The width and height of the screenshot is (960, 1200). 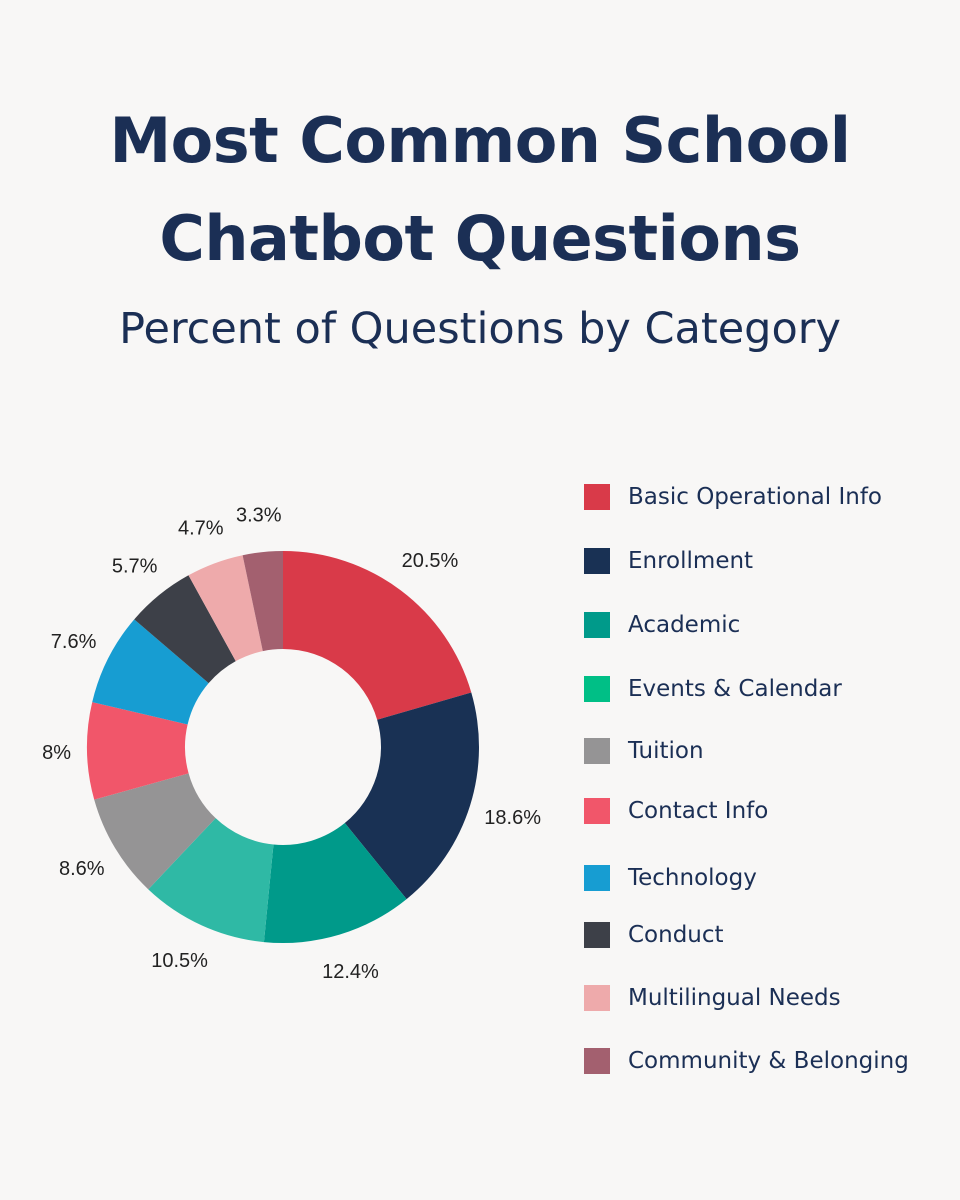 What do you see at coordinates (698, 811) in the screenshot?
I see `legend-label: Contact Info` at bounding box center [698, 811].